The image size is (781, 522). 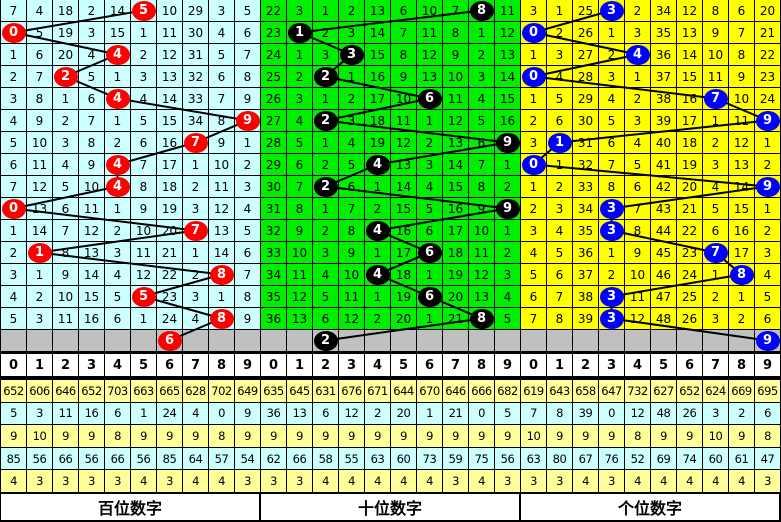 What do you see at coordinates (273, 365) in the screenshot?
I see `digit-header: 0` at bounding box center [273, 365].